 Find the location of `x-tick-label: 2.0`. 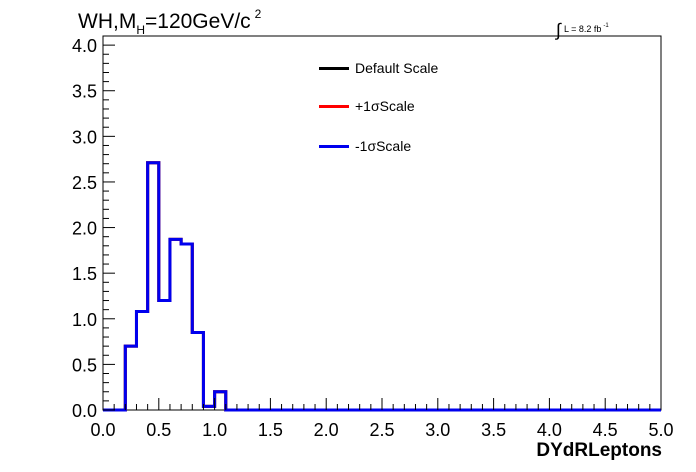

x-tick-label: 2.0 is located at coordinates (326, 430).